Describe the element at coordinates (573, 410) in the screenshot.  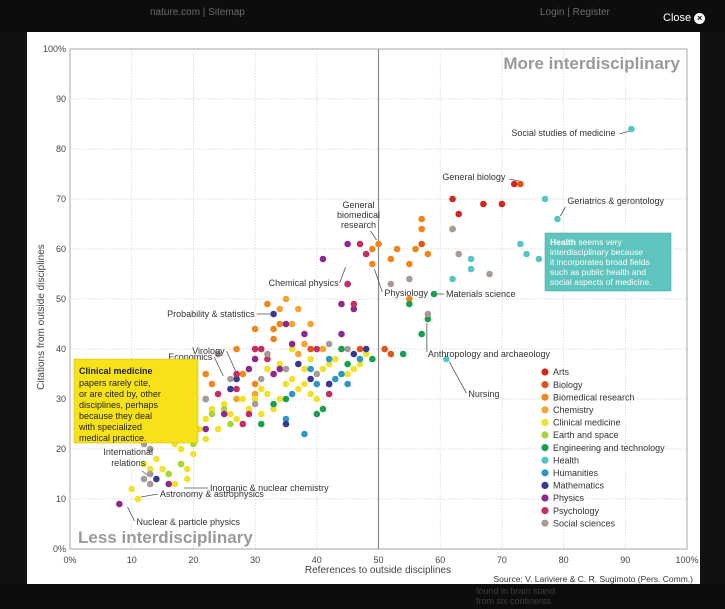
I see `legend-label: Chemistry` at that location.